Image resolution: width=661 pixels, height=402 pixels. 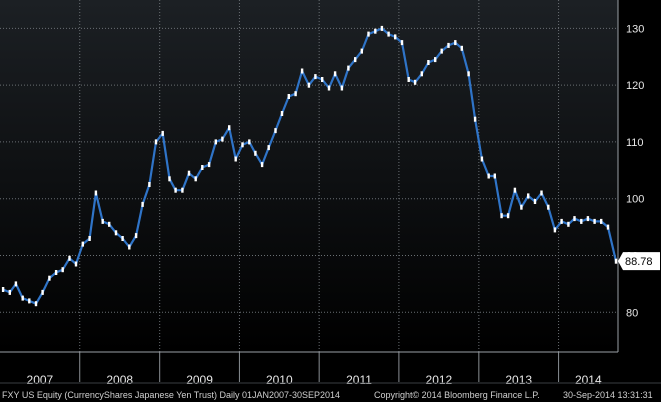 I want to click on x-tick-label: 2011, so click(x=359, y=380).